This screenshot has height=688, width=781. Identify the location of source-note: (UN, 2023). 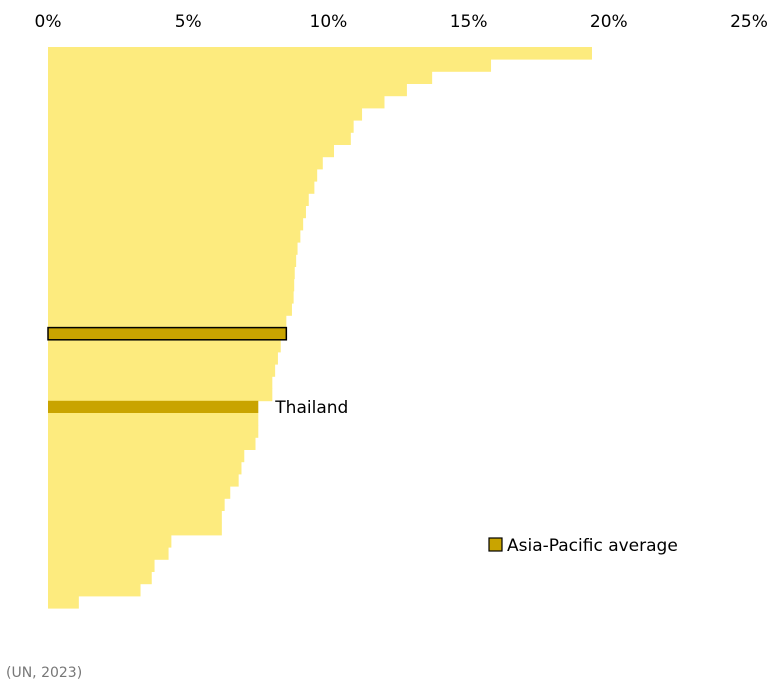
(44, 673).